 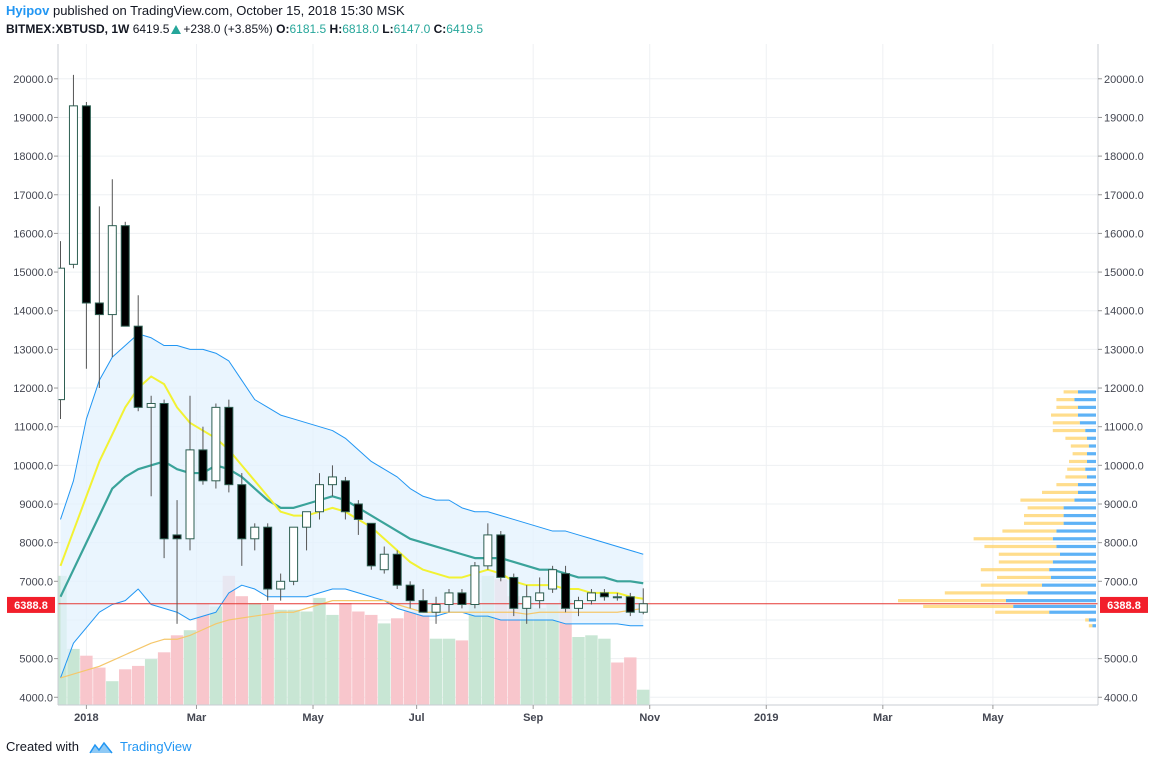 I want to click on y-tick-label-right: 5000.0, so click(x=1121, y=660).